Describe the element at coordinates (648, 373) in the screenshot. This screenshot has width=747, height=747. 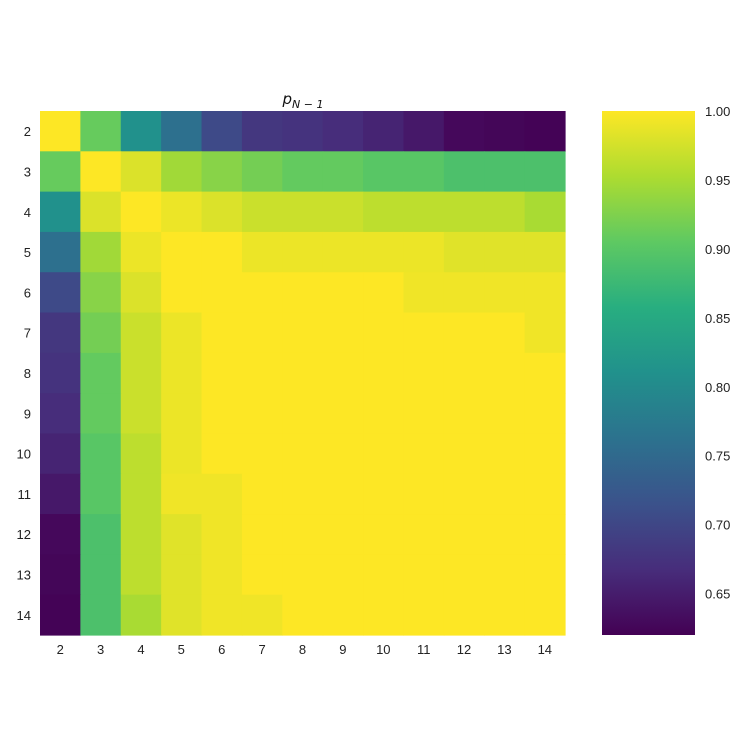
I see `colorbar` at that location.